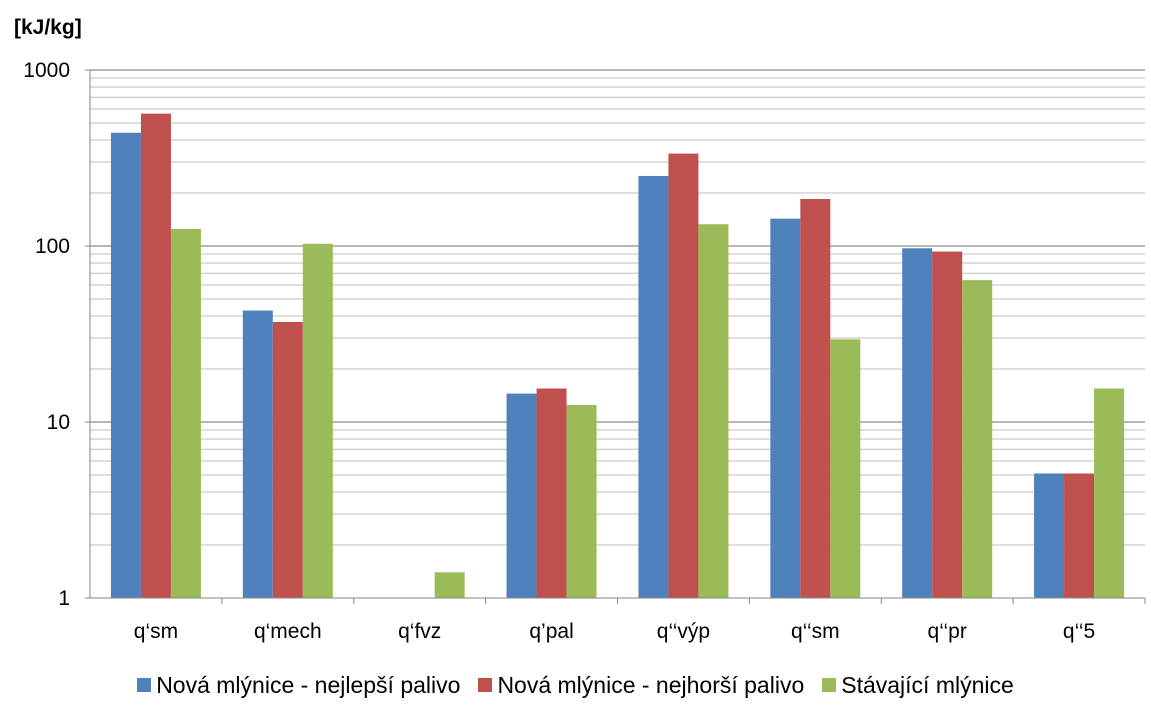  I want to click on x-tick-label: q‘sm, so click(156, 631).